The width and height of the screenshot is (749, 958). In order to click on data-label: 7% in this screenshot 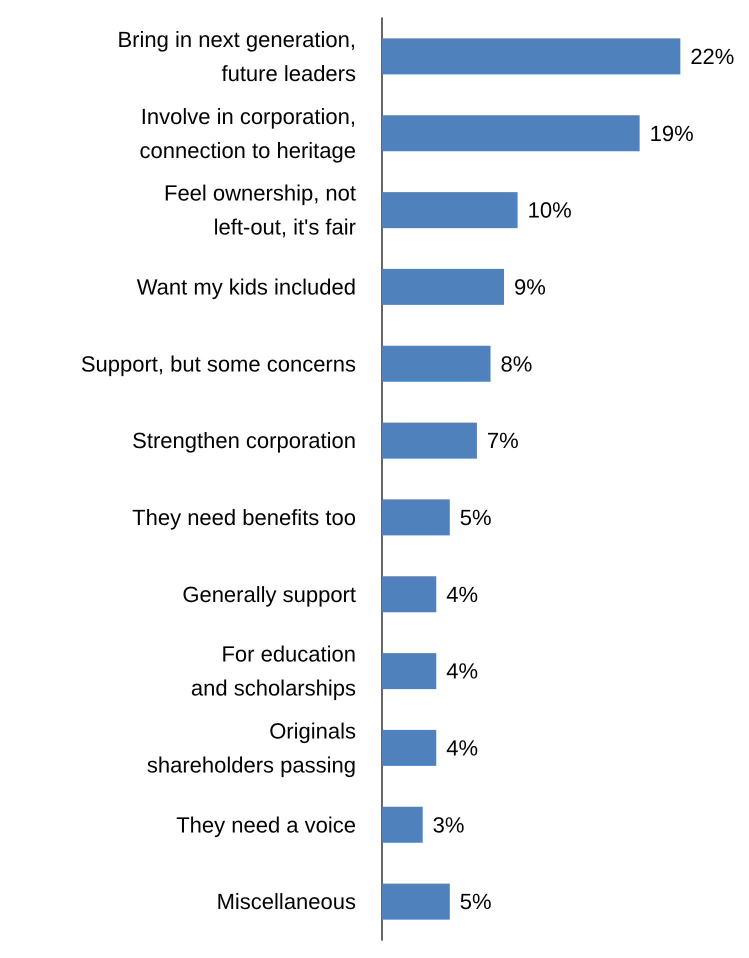, I will do `click(502, 441)`.